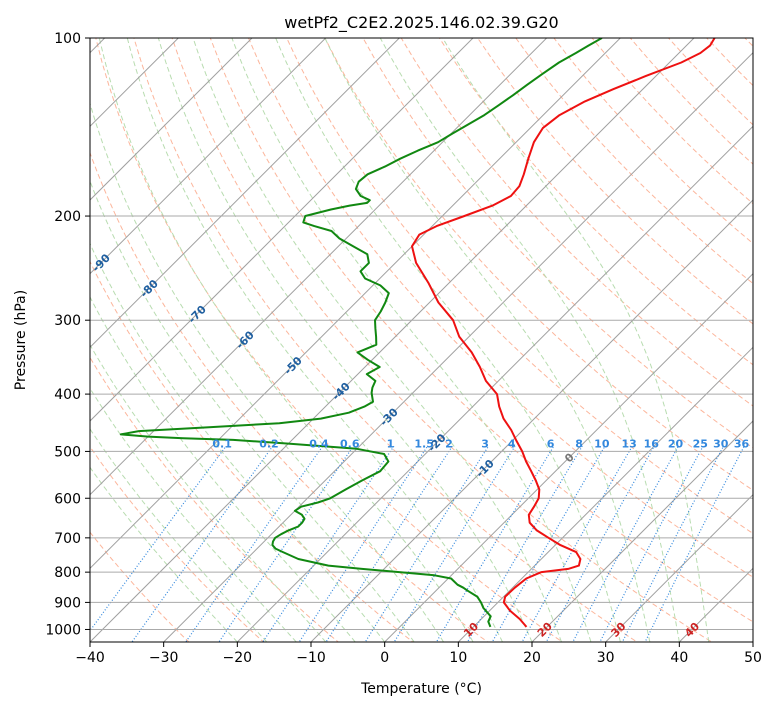  I want to click on x-tick-label: −20, so click(238, 658).